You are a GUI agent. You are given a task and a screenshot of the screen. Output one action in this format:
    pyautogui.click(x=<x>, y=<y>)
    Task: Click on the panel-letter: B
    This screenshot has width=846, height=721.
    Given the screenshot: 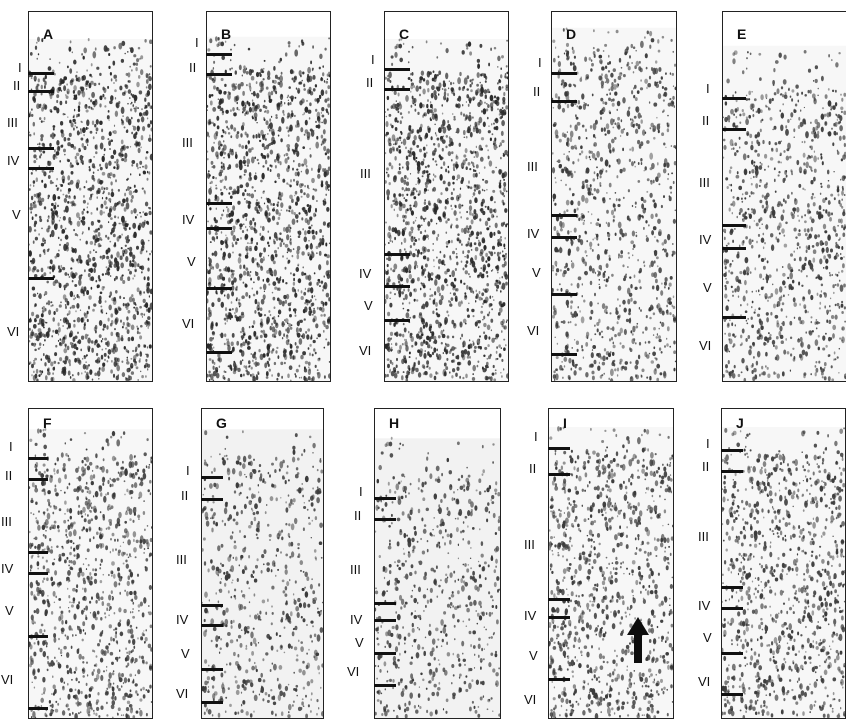 What is the action you would take?
    pyautogui.click(x=226, y=34)
    